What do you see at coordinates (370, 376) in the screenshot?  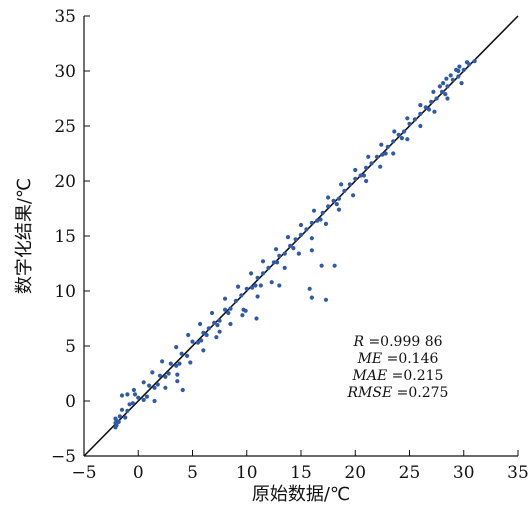 I see `annotation-name: MAE` at bounding box center [370, 376].